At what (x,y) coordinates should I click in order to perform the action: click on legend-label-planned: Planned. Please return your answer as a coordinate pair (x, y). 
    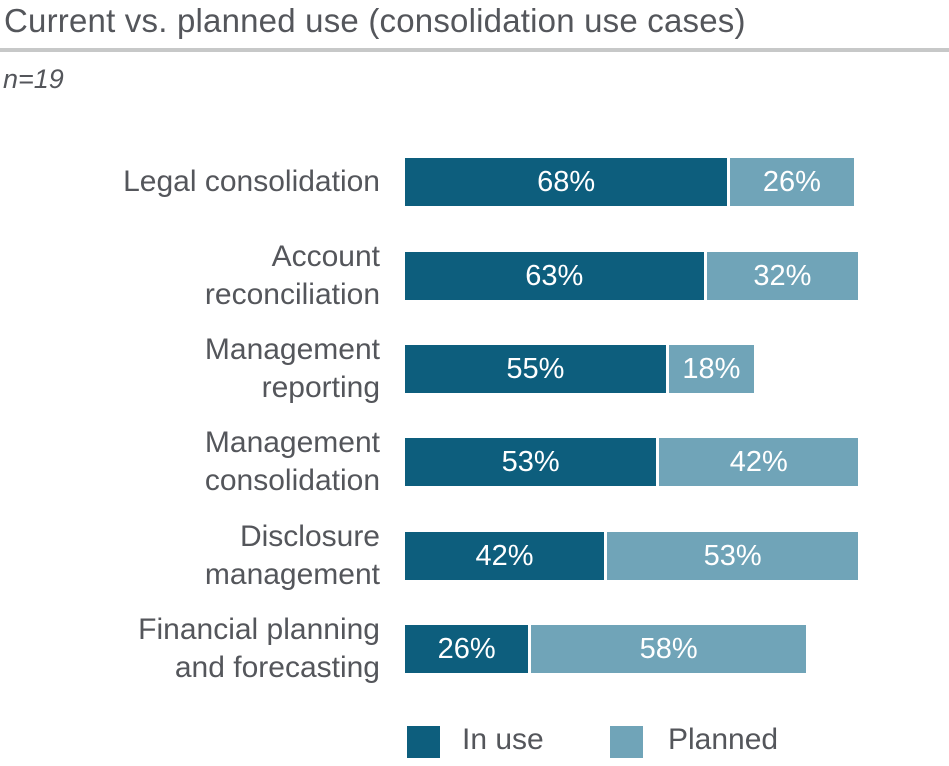
    Looking at the image, I should click on (723, 739).